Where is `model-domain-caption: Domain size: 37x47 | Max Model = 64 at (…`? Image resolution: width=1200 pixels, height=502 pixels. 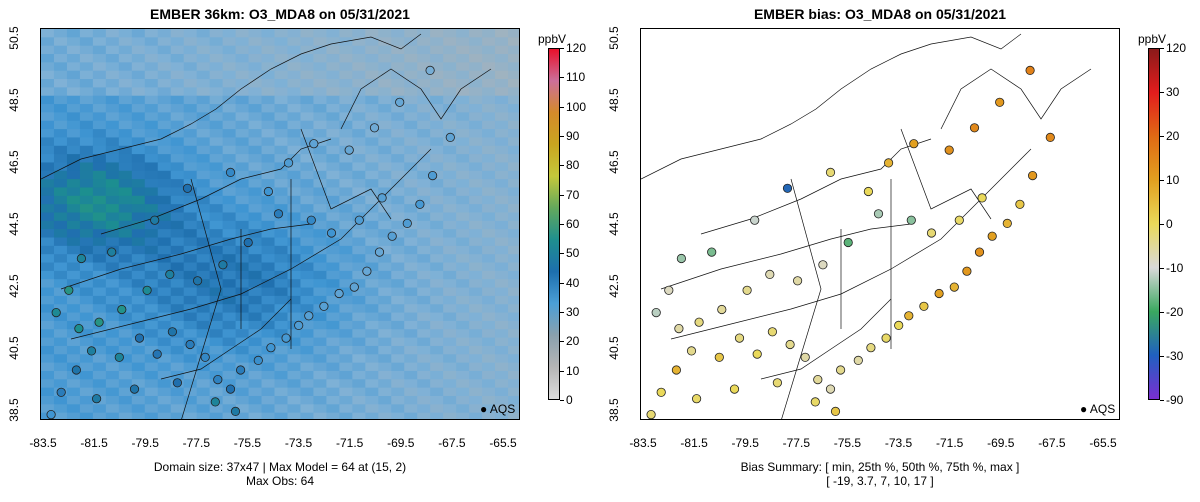
model-domain-caption: Domain size: 37x47 | Max Model = 64 at (… is located at coordinates (280, 467).